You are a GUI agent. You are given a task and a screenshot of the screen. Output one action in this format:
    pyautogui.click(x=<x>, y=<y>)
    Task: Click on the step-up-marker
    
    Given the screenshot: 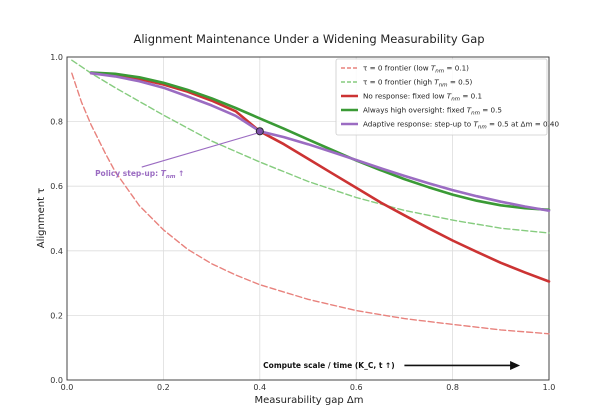 What is the action you would take?
    pyautogui.click(x=259, y=131)
    